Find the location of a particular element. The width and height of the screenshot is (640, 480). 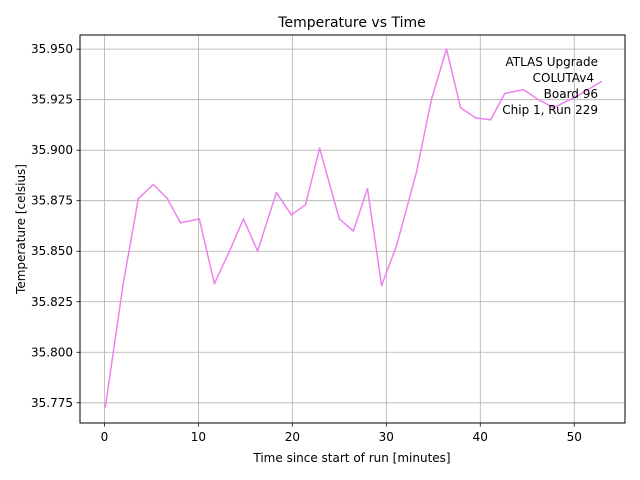

annotation-line-2: COLUTAv4 is located at coordinates (563, 78).